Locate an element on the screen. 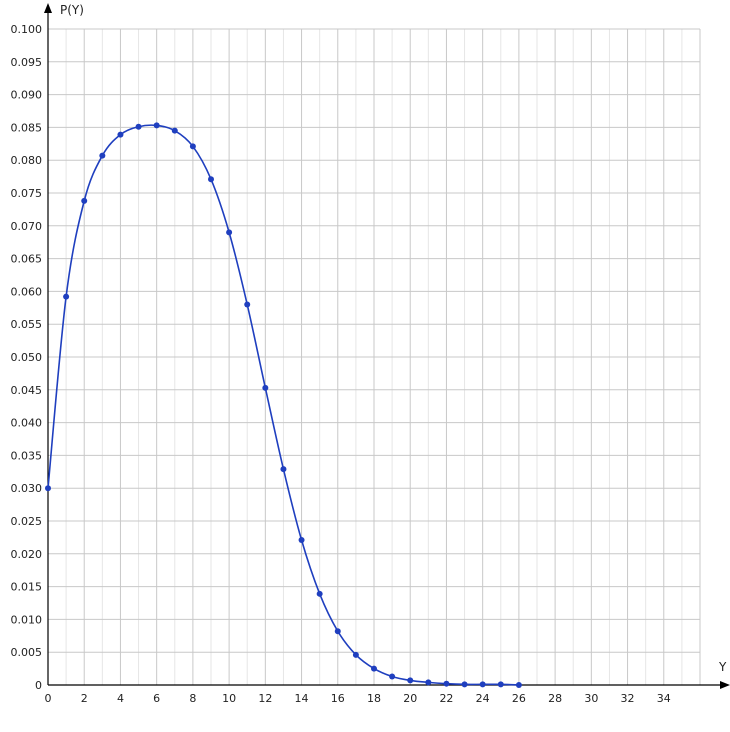 The width and height of the screenshot is (730, 732). y-tick-label: 0.030 is located at coordinates (27, 488).